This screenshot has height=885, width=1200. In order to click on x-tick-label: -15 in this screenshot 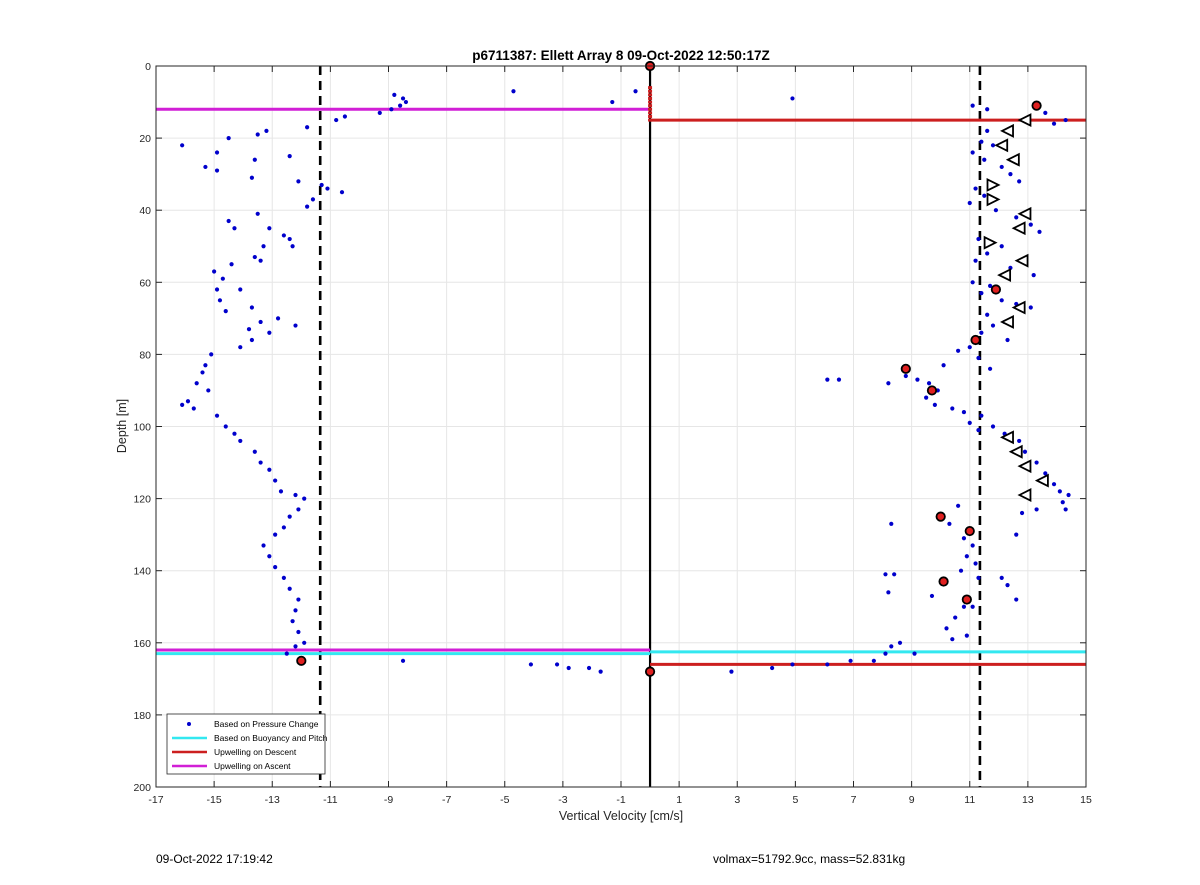, I will do `click(214, 800)`.